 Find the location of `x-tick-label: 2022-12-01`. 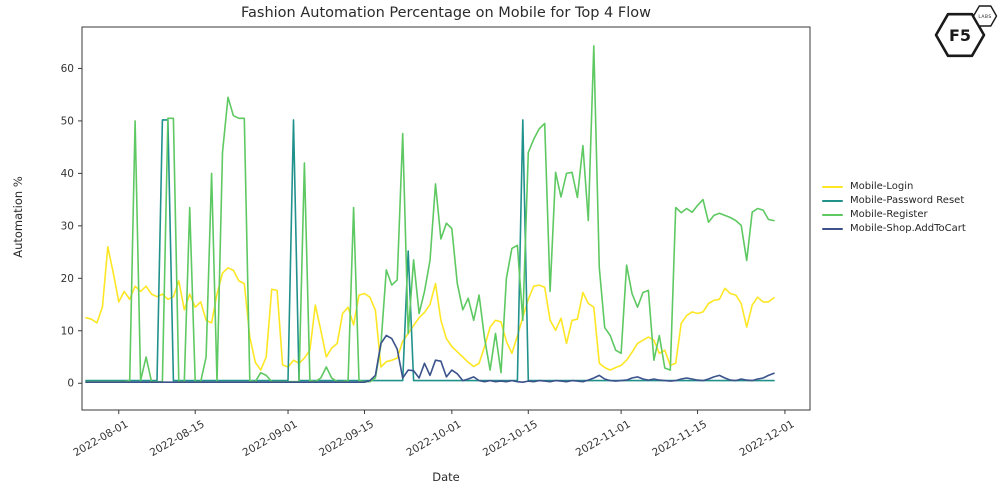

x-tick-label: 2022-12-01 is located at coordinates (767, 438).